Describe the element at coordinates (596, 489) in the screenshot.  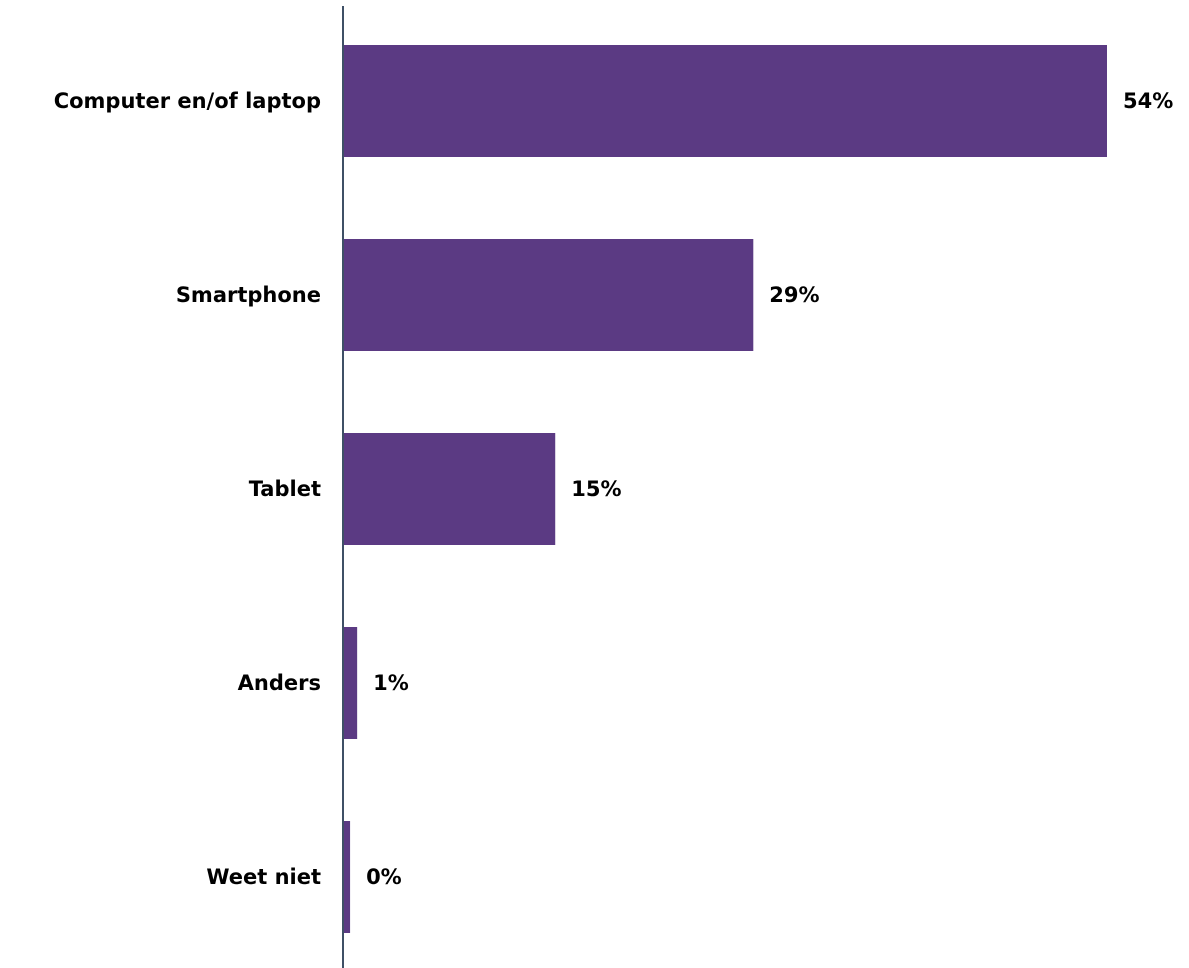
I see `value-label-tablet: 15%` at that location.